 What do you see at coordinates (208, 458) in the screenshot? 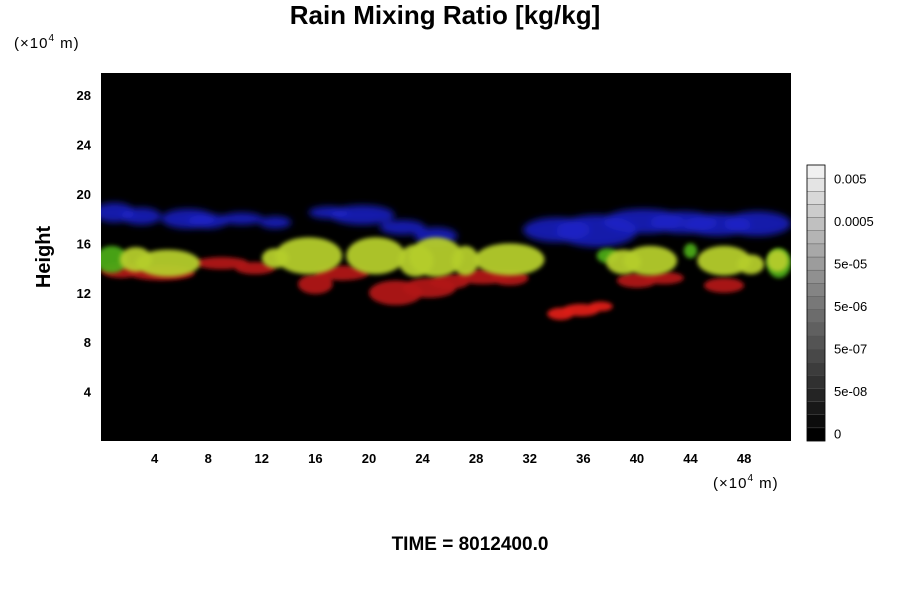
I see `x-tick-label: 8` at bounding box center [208, 458].